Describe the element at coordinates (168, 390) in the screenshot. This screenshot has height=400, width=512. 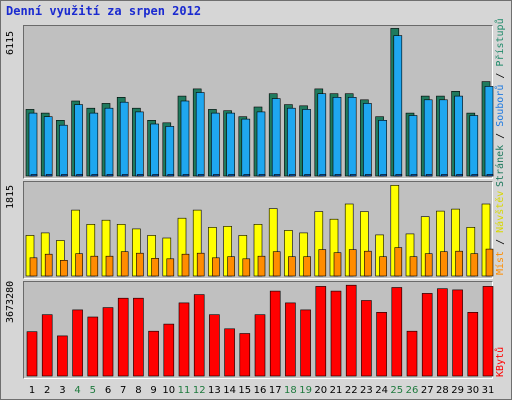
I see `day-label-10: 10` at that location.